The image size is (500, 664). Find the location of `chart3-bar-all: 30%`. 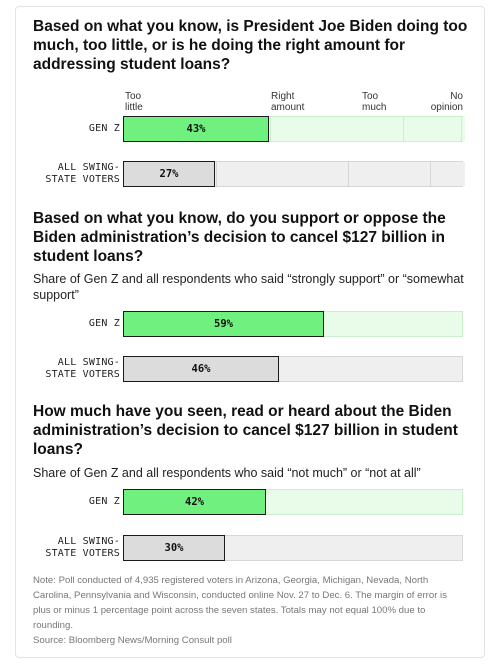

chart3-bar-all: 30% is located at coordinates (174, 548).